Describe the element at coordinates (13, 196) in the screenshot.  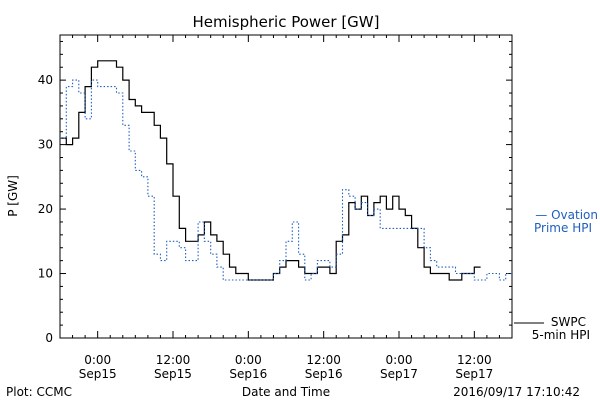
I see `y-axis-label: P [GW]` at that location.